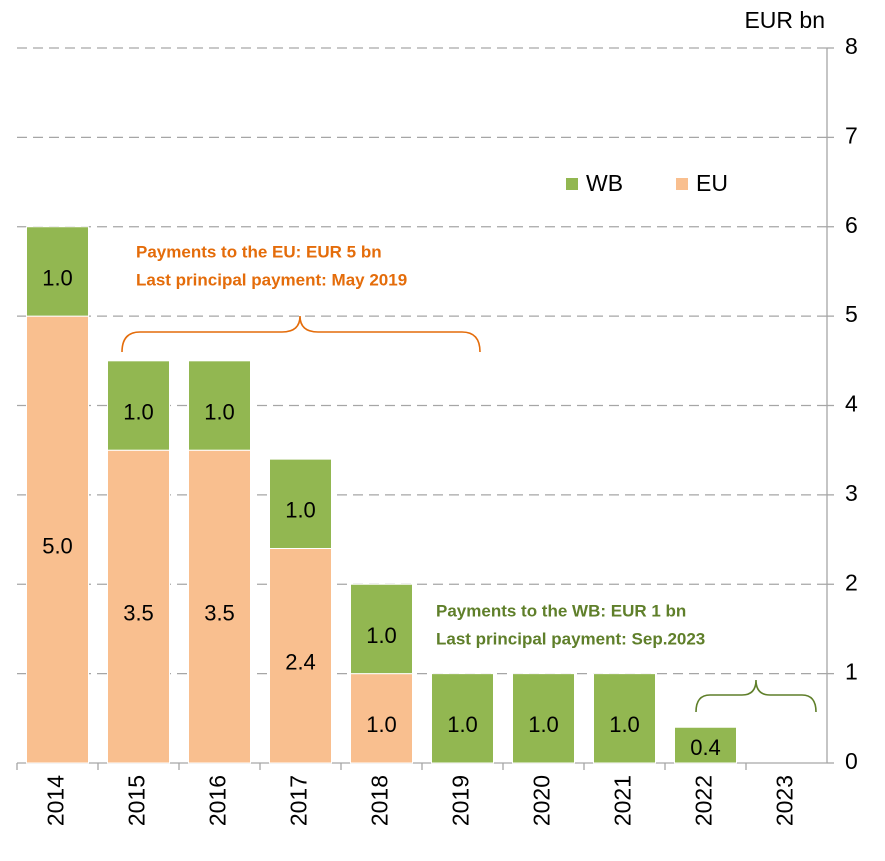  What do you see at coordinates (271, 279) in the screenshot?
I see `annotation: Last principal payment: May 2019` at bounding box center [271, 279].